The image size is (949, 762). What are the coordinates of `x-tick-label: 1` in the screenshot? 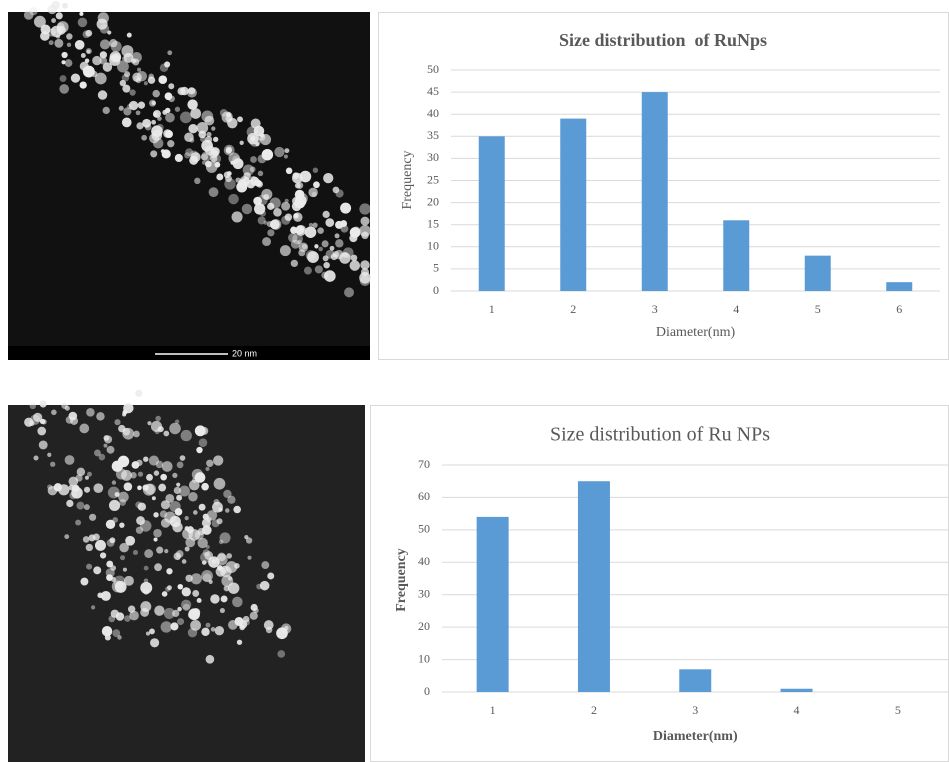 It's located at (492, 309).